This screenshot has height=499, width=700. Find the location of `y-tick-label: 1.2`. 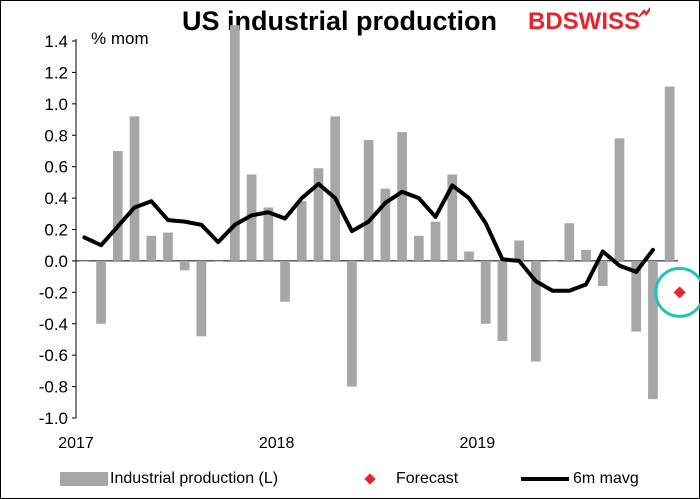

y-tick-label: 1.2 is located at coordinates (56, 72).